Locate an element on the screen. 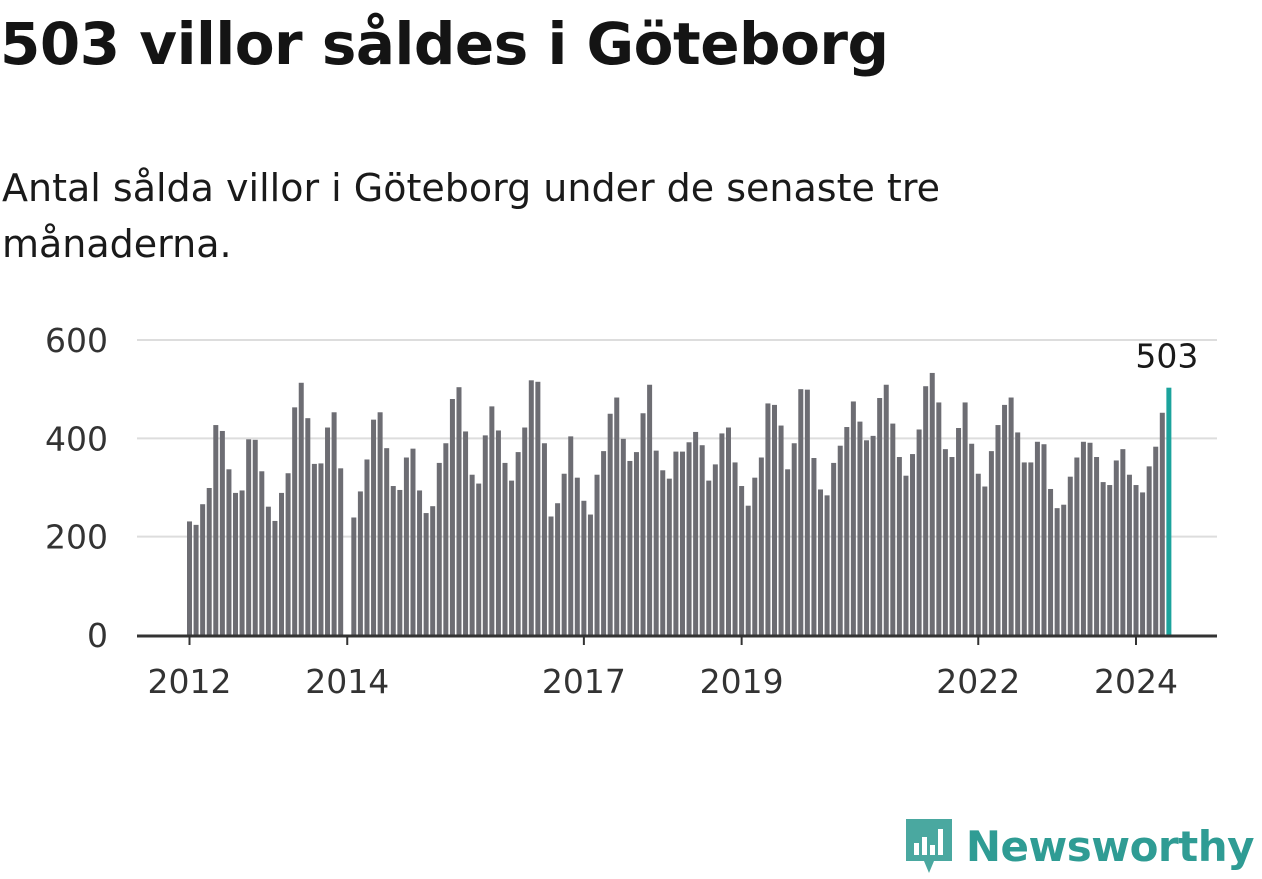 Image resolution: width=1262 pixels, height=879 pixels. x-tick-label: 2024 is located at coordinates (1136, 681).